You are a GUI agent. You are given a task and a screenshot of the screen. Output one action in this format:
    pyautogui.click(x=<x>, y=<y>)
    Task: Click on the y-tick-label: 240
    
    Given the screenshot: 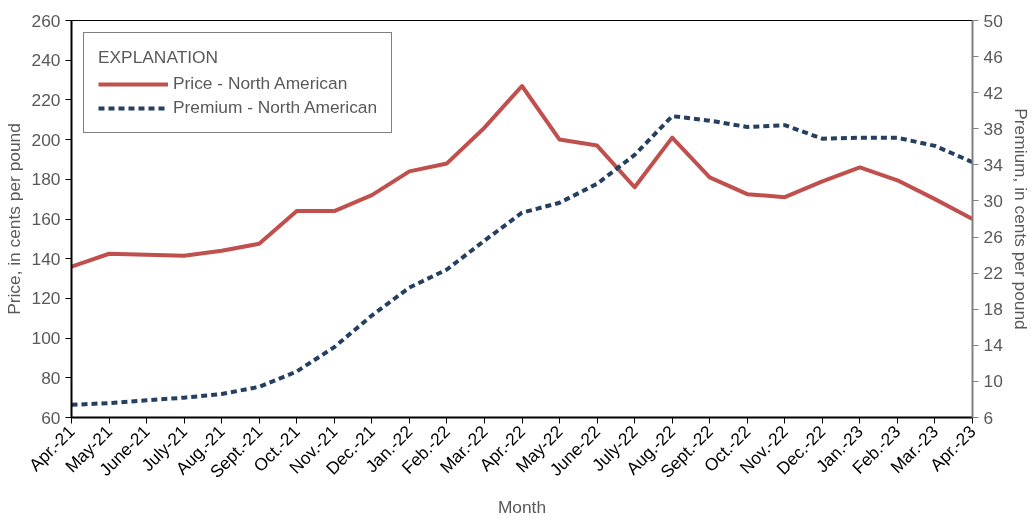 What is the action you would take?
    pyautogui.click(x=46, y=60)
    